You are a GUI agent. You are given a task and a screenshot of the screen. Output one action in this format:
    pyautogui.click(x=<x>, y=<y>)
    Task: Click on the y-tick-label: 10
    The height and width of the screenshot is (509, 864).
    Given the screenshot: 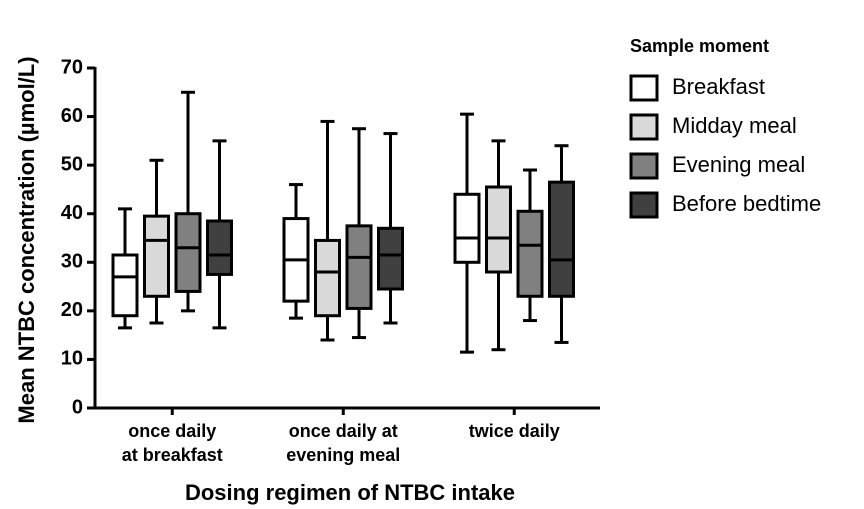 What is the action you would take?
    pyautogui.click(x=72, y=359)
    